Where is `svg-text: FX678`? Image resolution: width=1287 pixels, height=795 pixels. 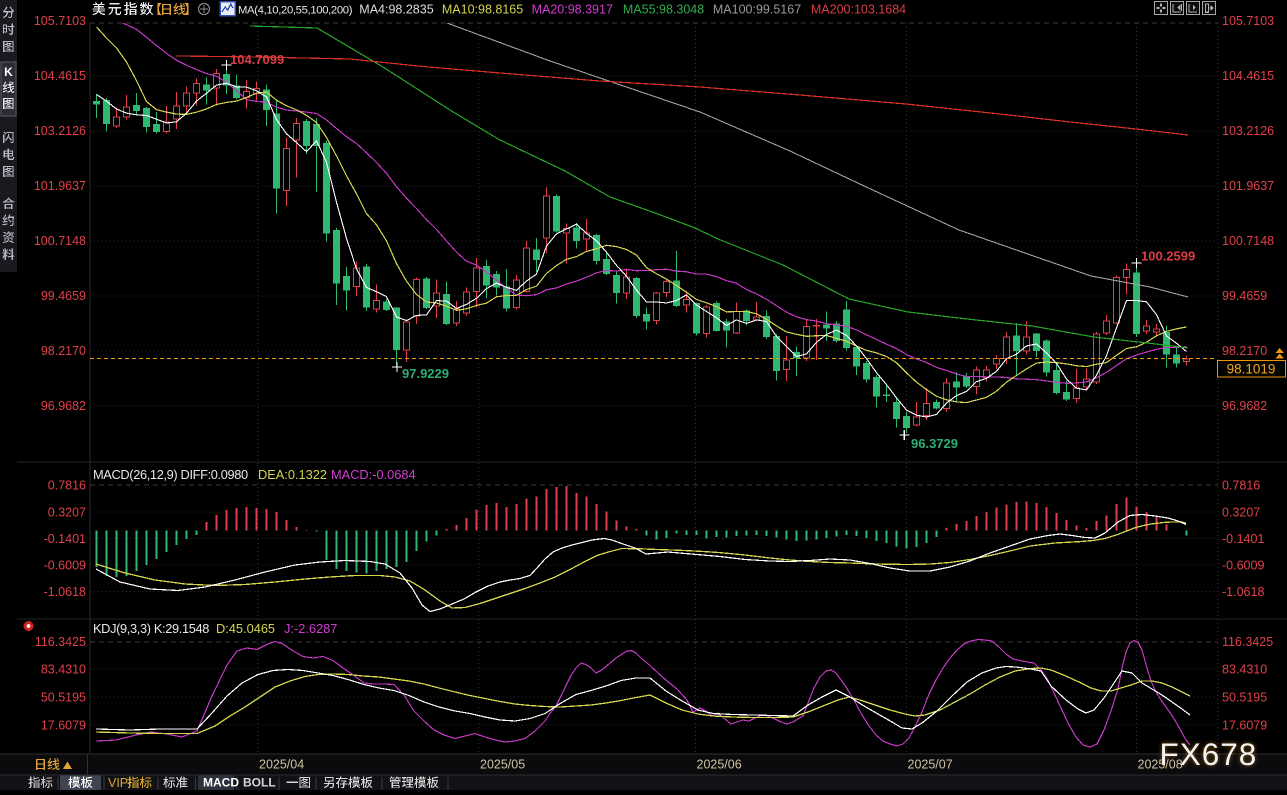 svg-text: FX678 is located at coordinates (1209, 754).